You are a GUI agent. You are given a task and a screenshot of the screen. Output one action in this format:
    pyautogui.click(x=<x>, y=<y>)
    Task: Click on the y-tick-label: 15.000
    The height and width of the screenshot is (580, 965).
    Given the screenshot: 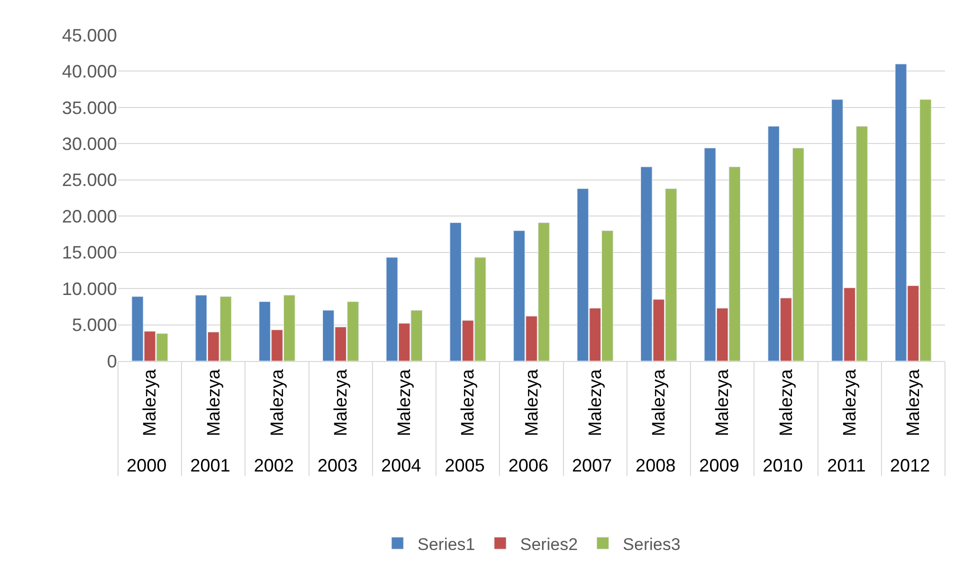 What is the action you would take?
    pyautogui.click(x=89, y=252)
    